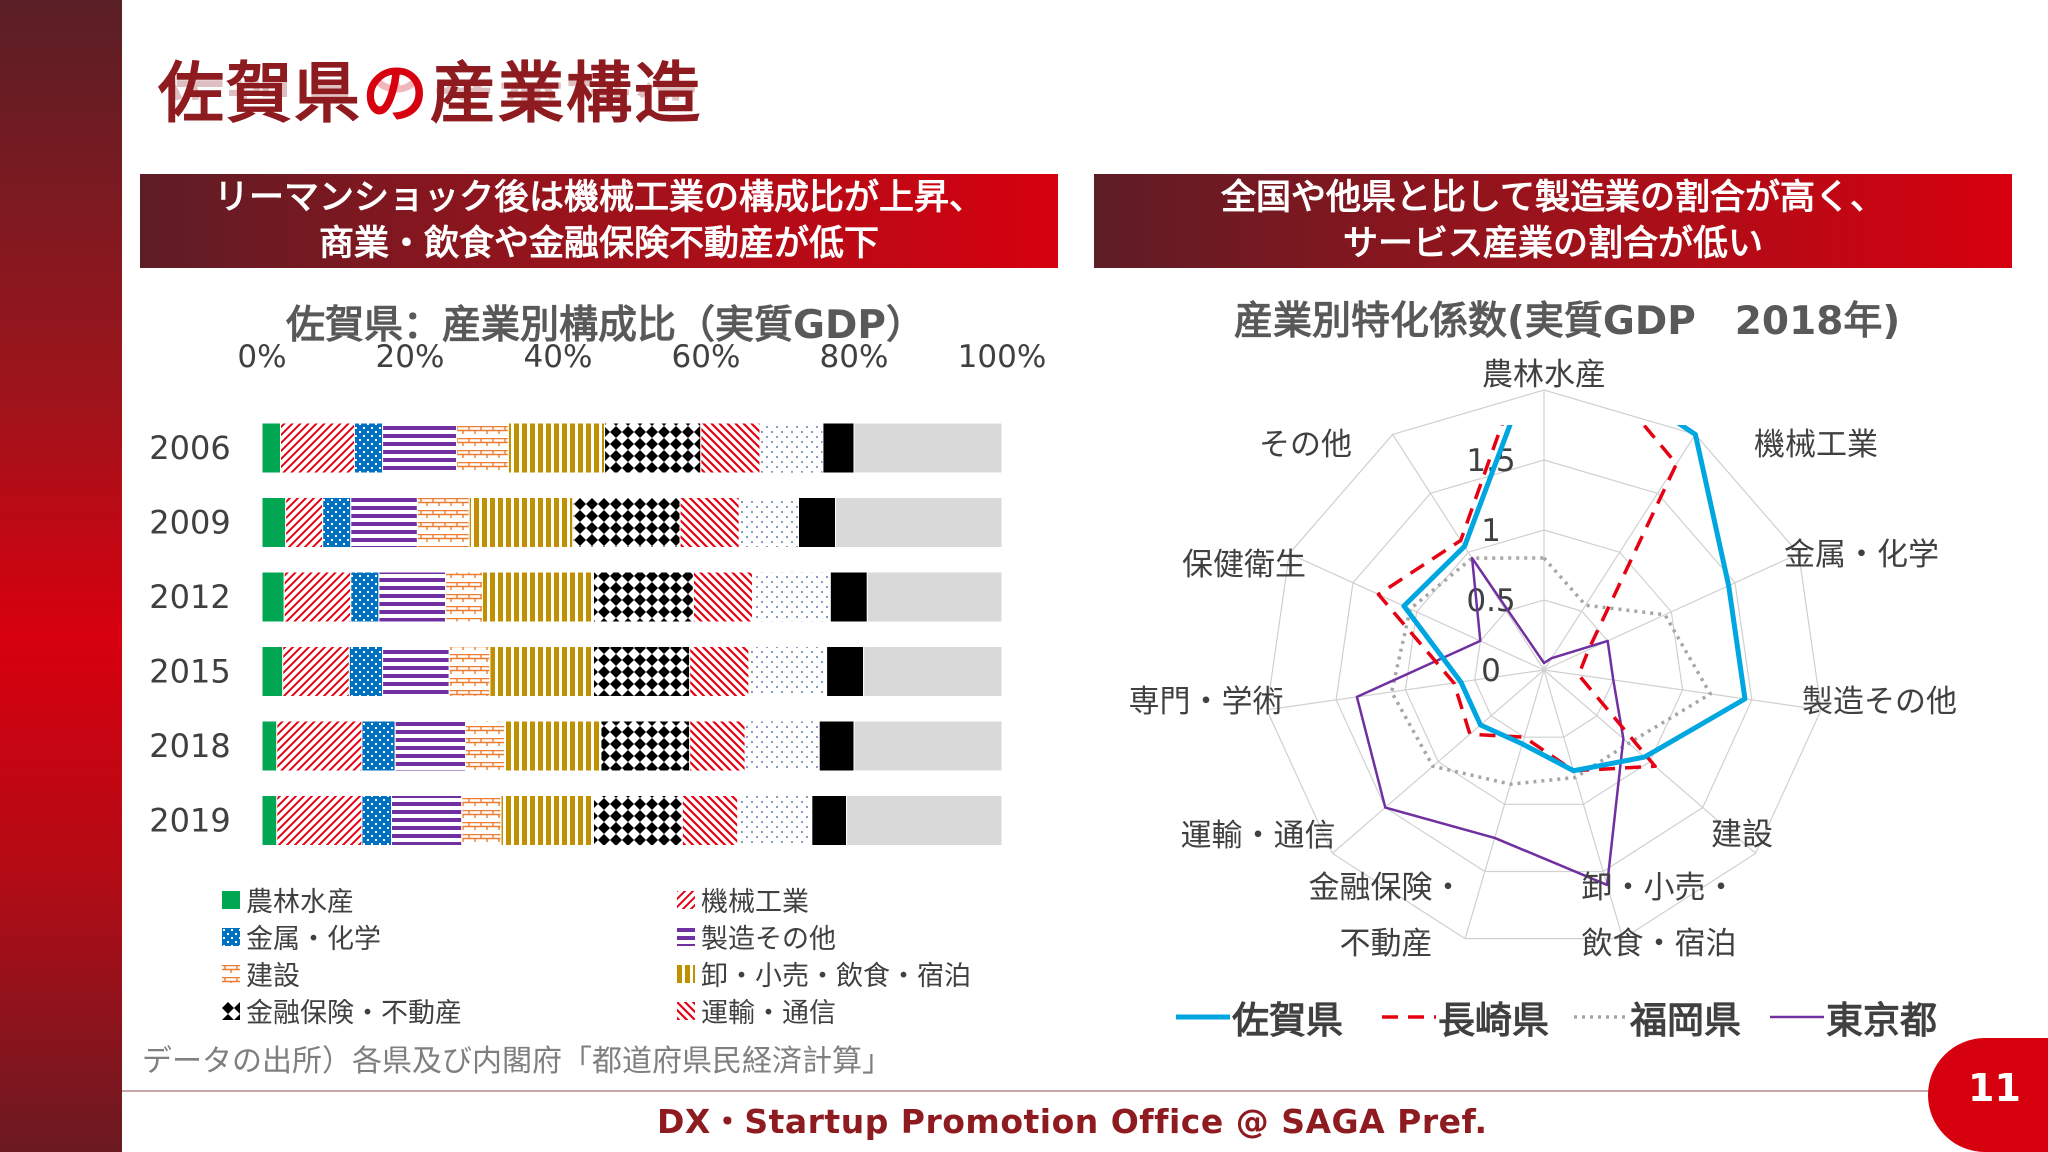  Describe the element at coordinates (189, 523) in the screenshot. I see `category-label: 2009` at that location.